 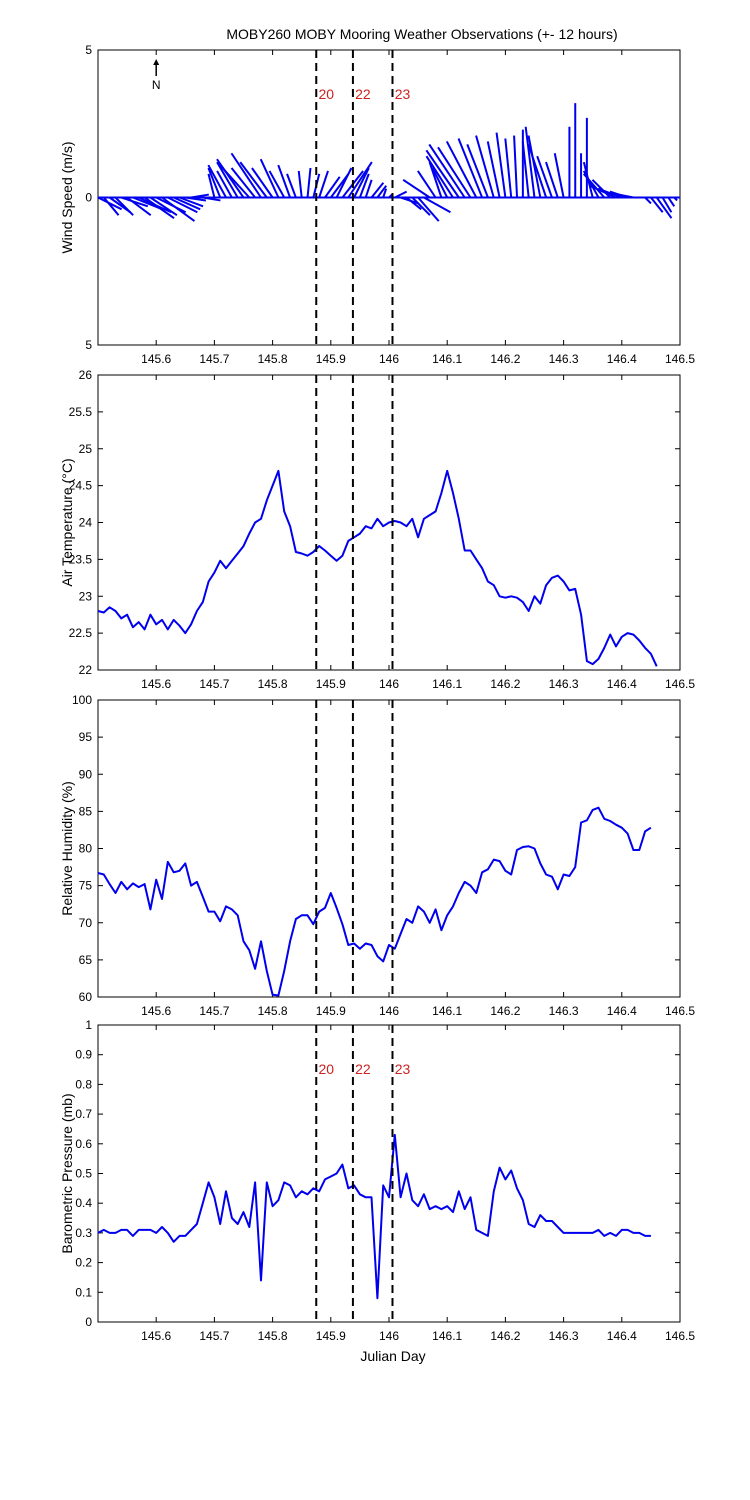 I want to click on y-axis-title: Air Temperature (°C), so click(x=67, y=522).